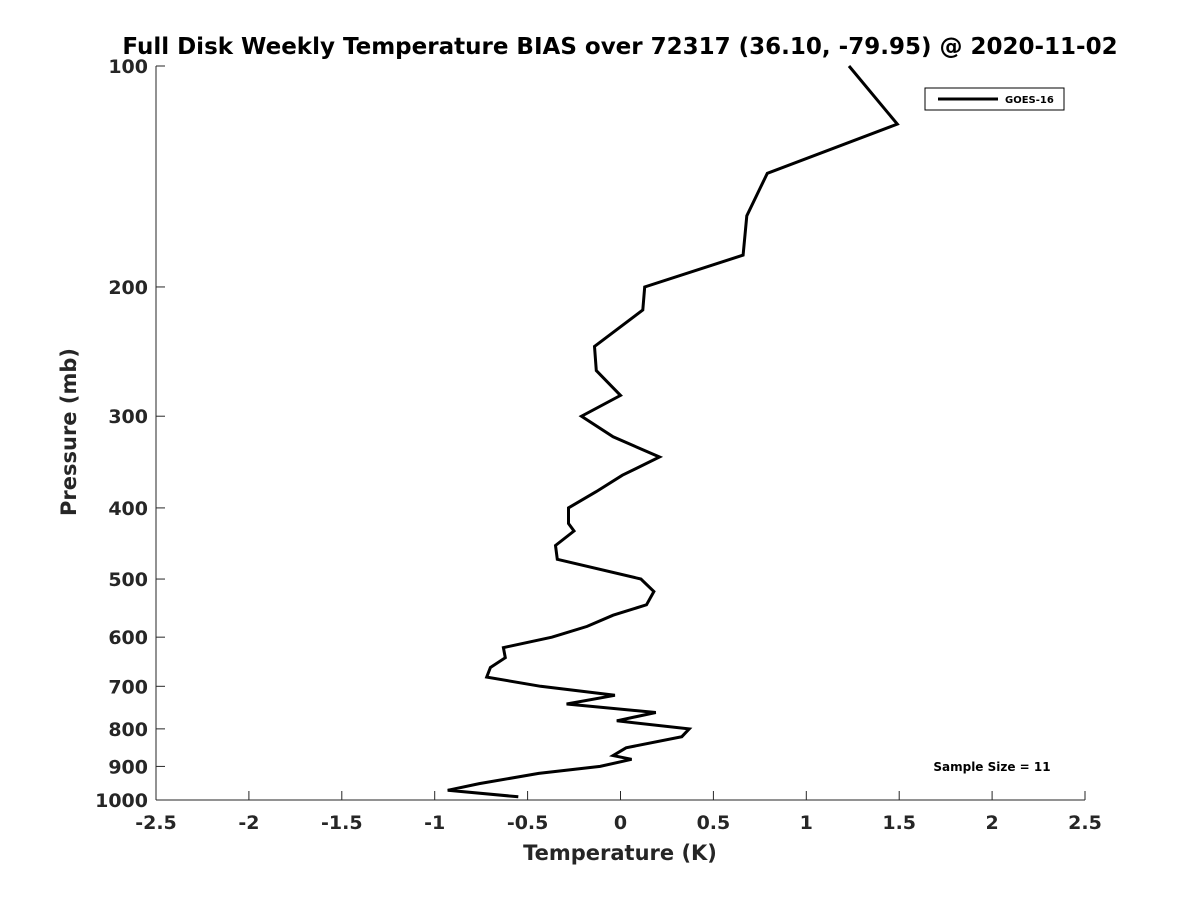 The width and height of the screenshot is (1200, 900). I want to click on sample-size-annotation: Sample Size = 11, so click(991, 767).